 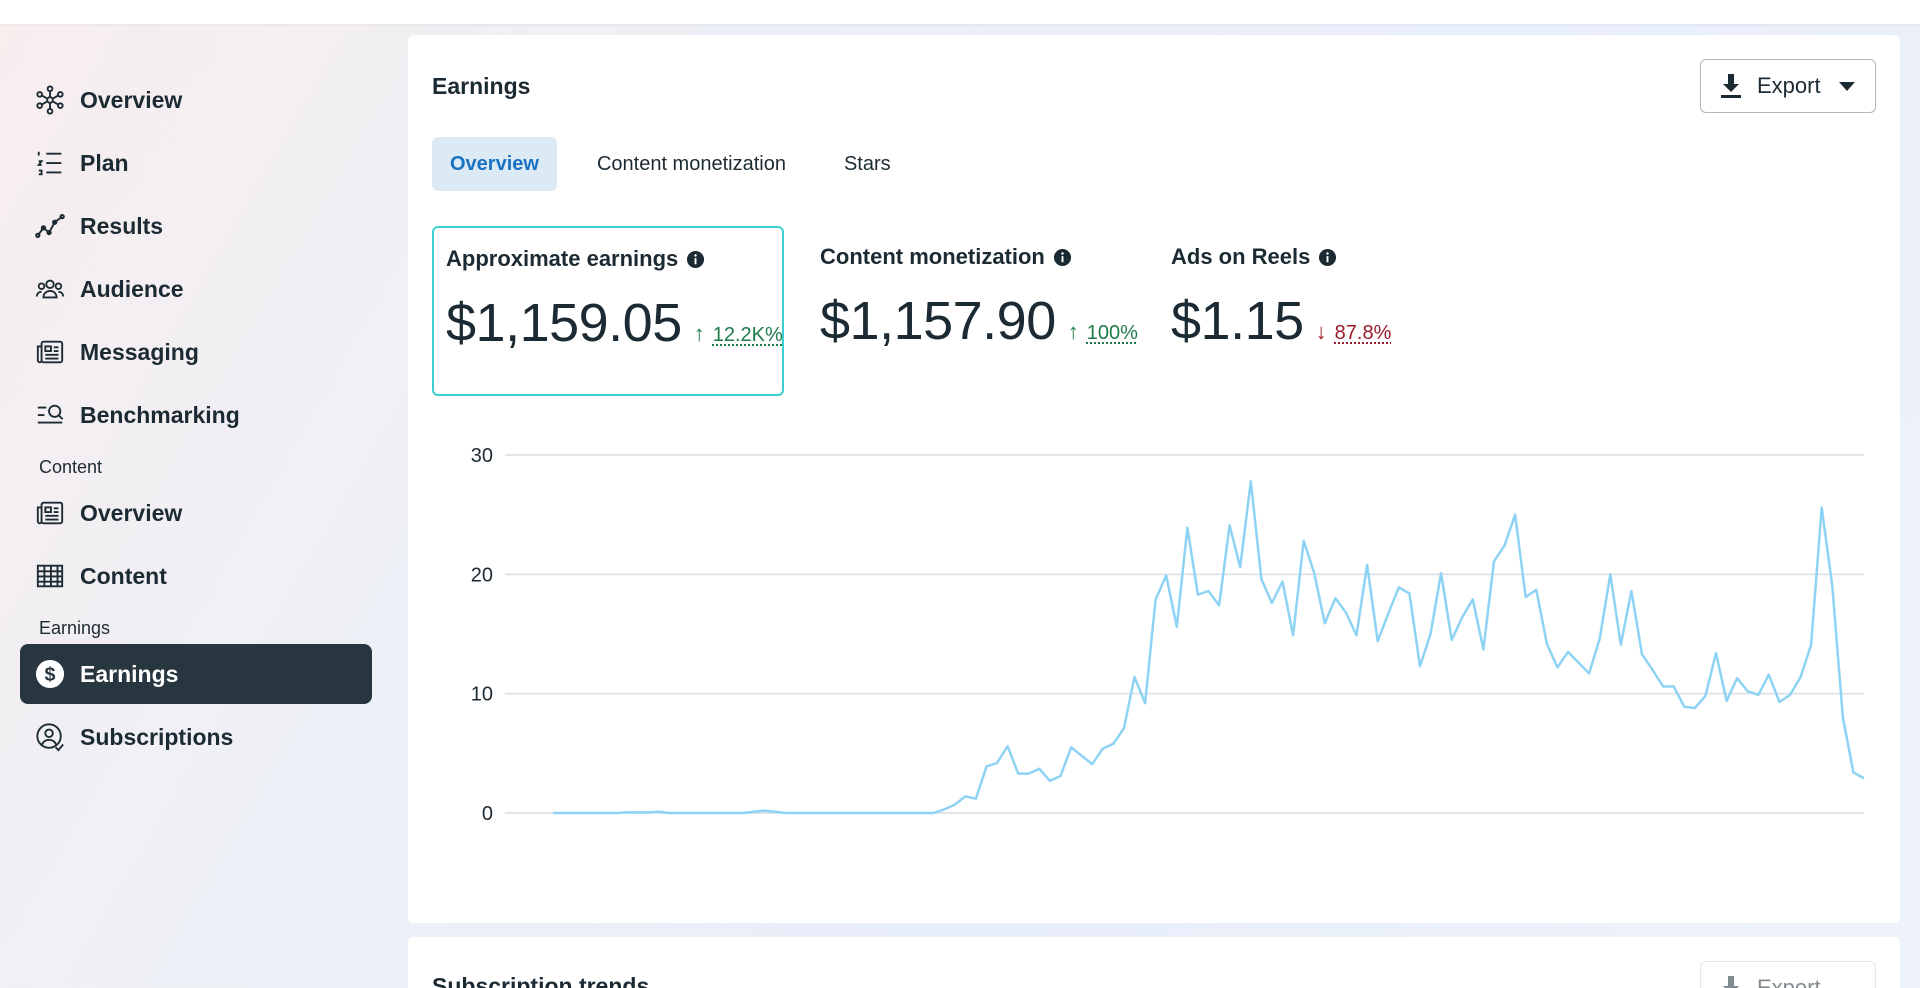 What do you see at coordinates (541, 980) in the screenshot?
I see `card-title: Subscription trends` at bounding box center [541, 980].